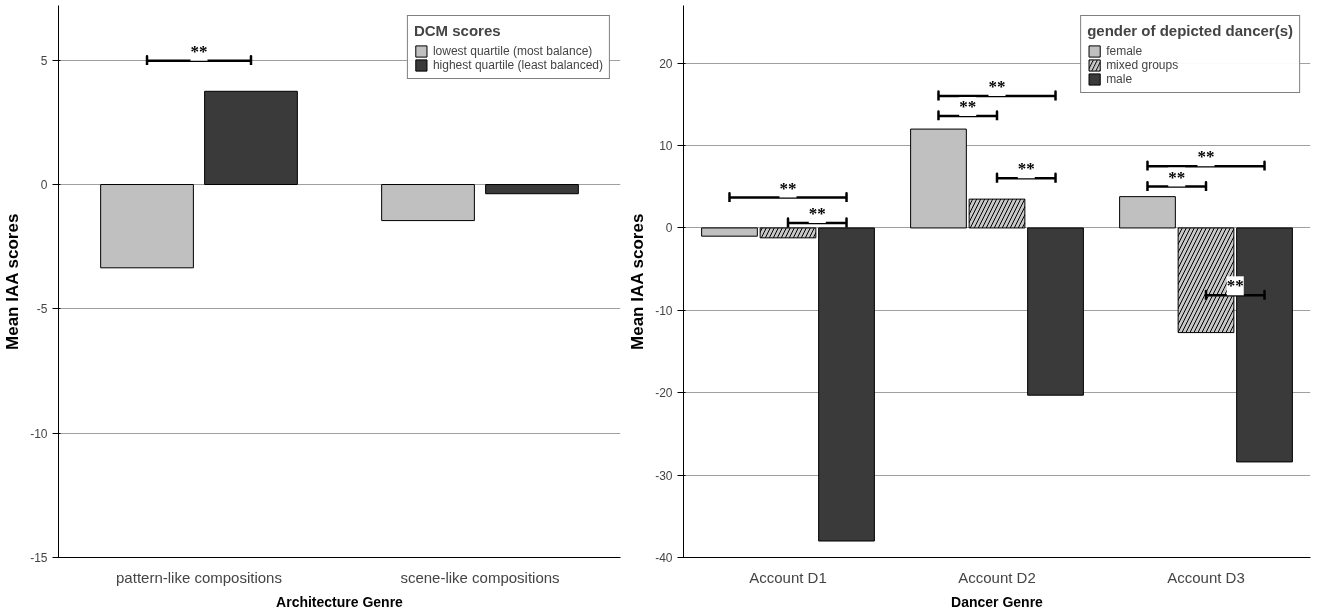  I want to click on x-axis-title: Architecture Genre, so click(340, 601).